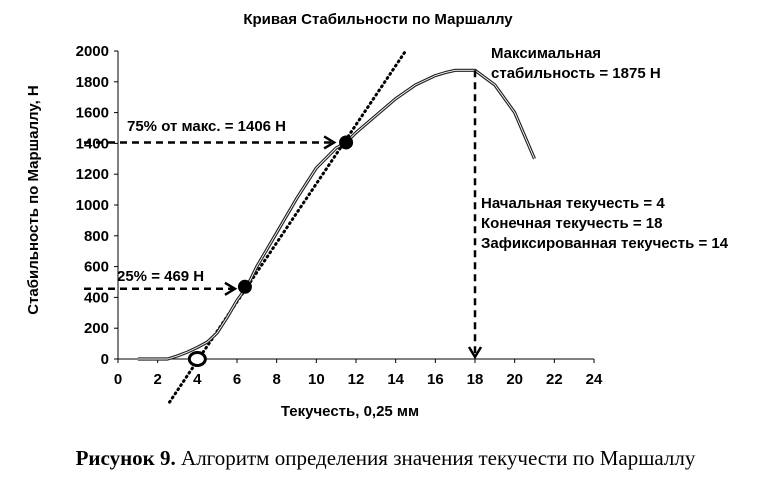 This screenshot has height=489, width=771. Describe the element at coordinates (197, 359) in the screenshot. I see `flow-start-point` at that location.